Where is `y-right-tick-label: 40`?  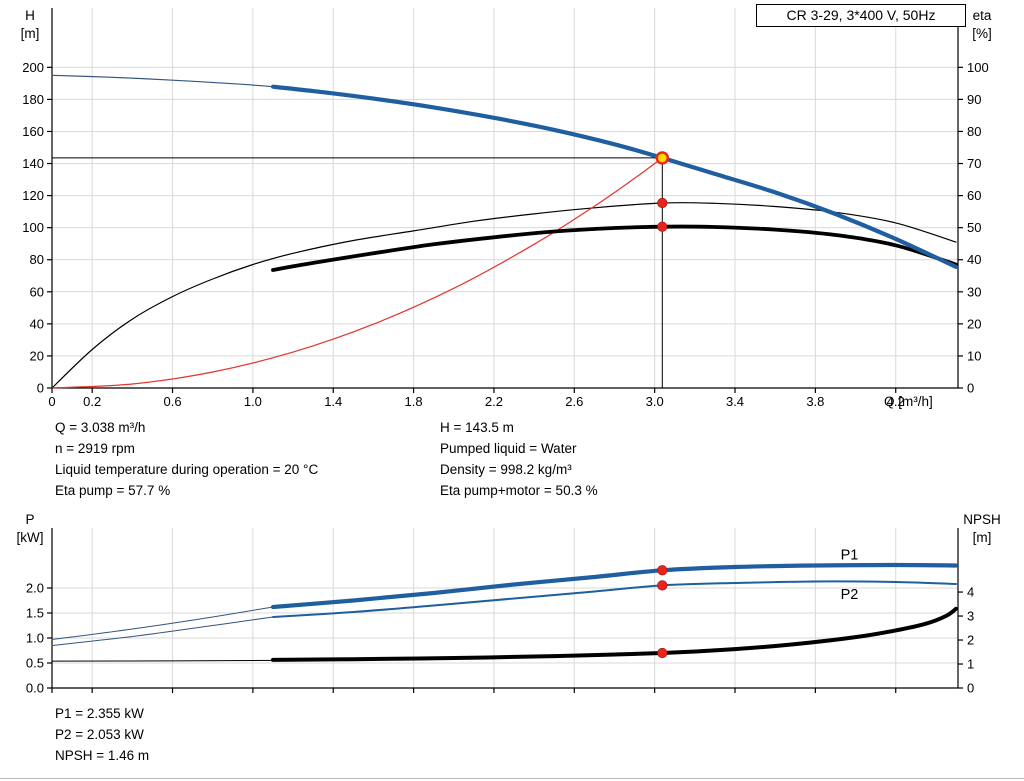 y-right-tick-label: 40 is located at coordinates (974, 259).